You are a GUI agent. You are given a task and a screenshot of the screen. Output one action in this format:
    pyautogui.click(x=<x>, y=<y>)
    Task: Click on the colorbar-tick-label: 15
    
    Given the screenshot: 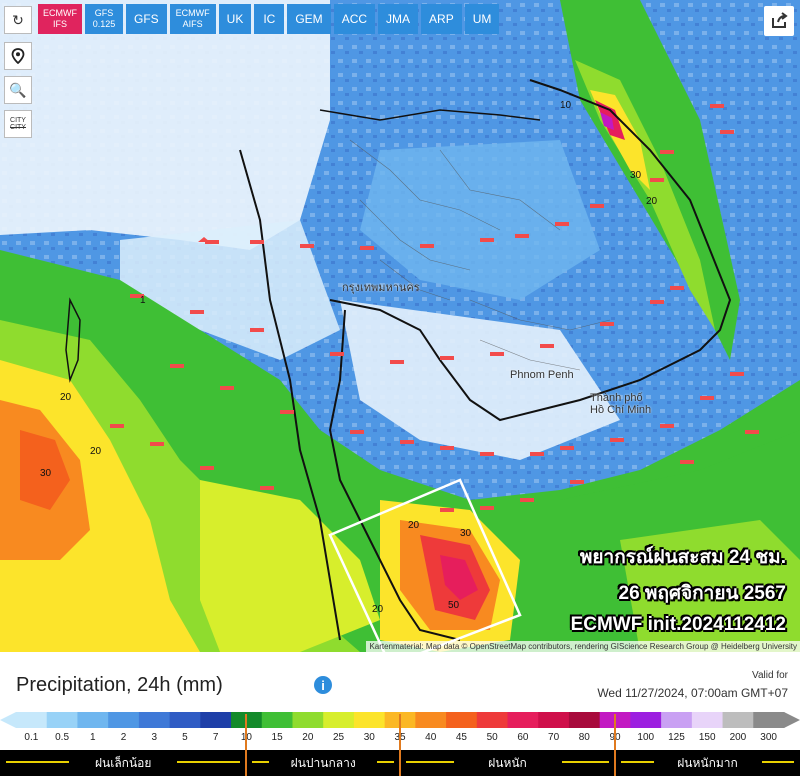 What is the action you would take?
    pyautogui.click(x=277, y=737)
    